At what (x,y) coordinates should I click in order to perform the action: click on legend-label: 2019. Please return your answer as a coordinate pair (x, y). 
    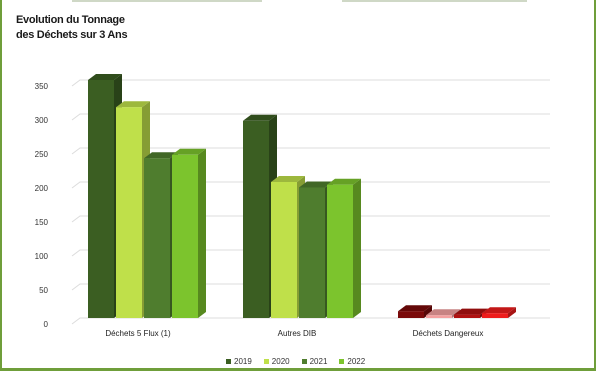
    Looking at the image, I should click on (243, 361).